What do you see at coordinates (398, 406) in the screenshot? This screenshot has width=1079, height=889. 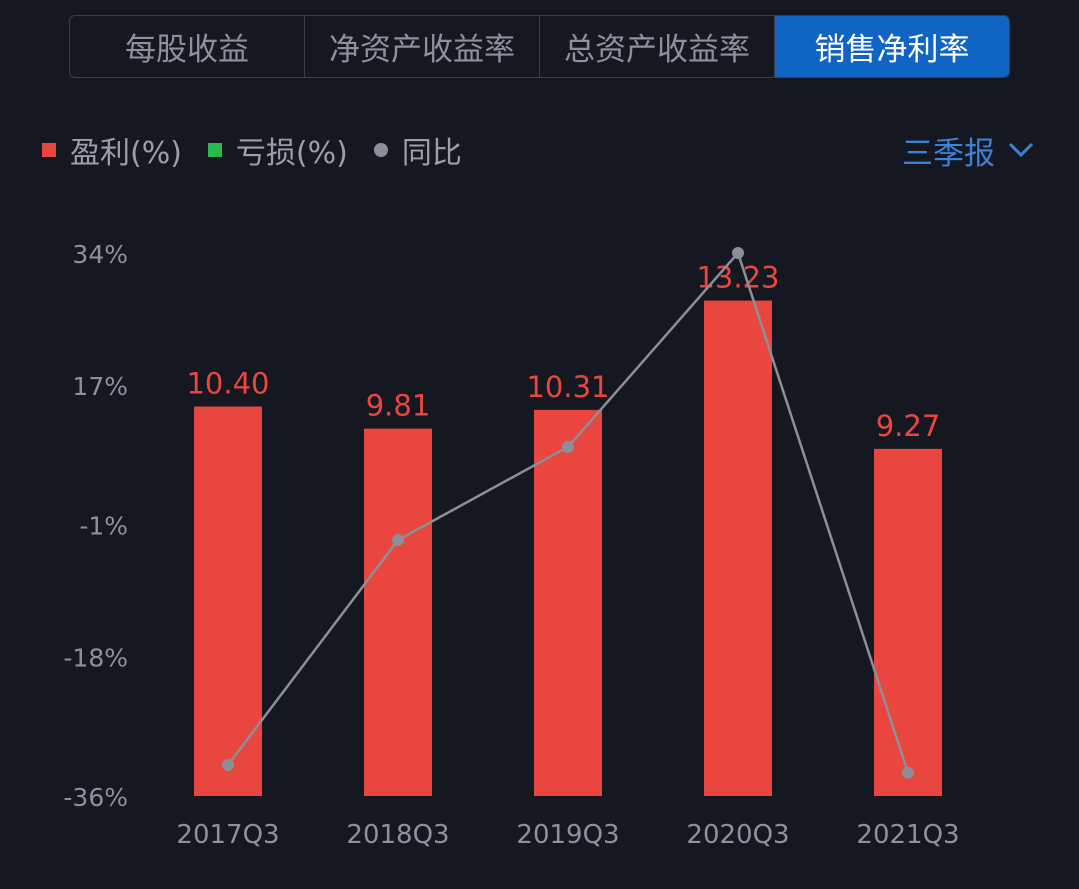 I see `data-label: 9.81` at bounding box center [398, 406].